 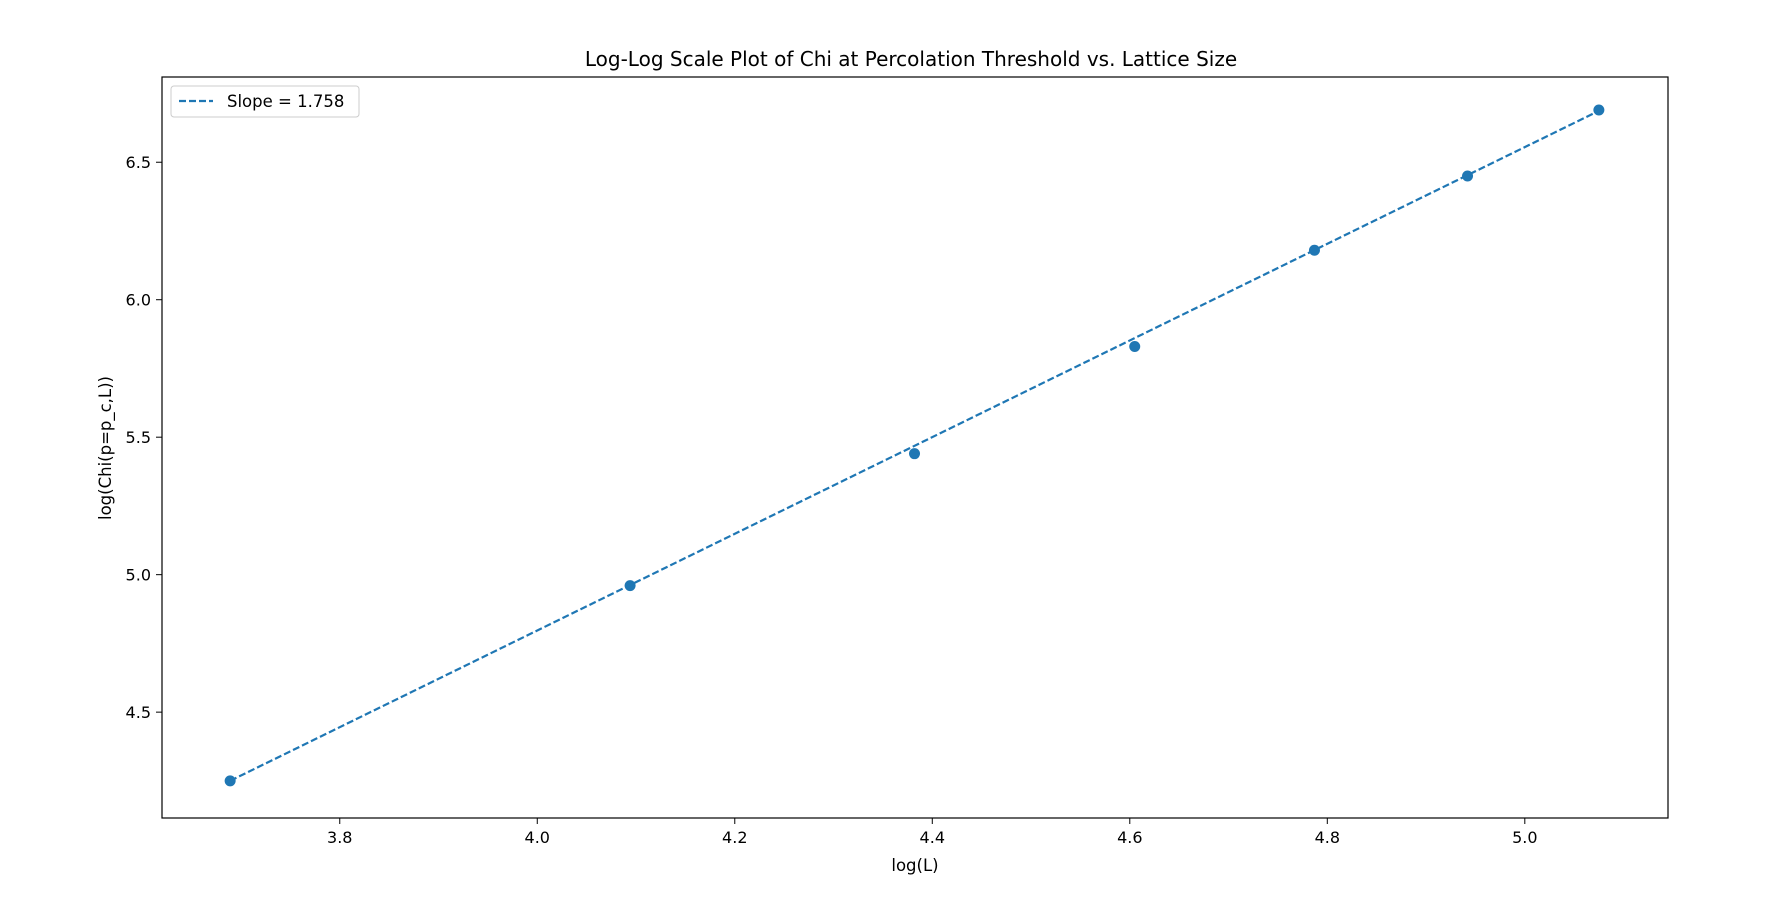 I want to click on x-axis: 3.8 4.0 4.2 4.4 4.6 4.8 5.0, so click(x=932, y=832).